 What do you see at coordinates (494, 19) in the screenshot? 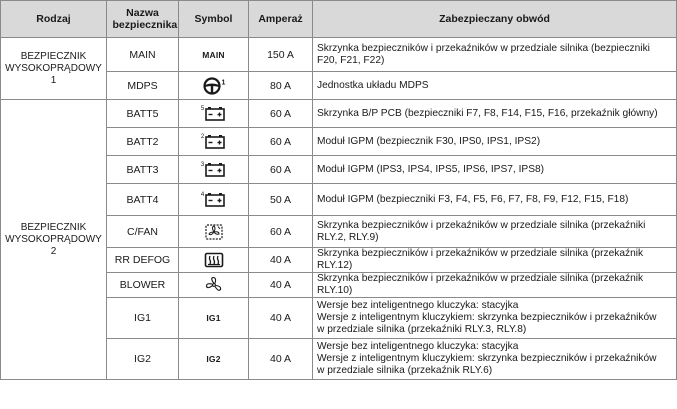
I see `header-circuit: Zabezpieczany obwód` at bounding box center [494, 19].